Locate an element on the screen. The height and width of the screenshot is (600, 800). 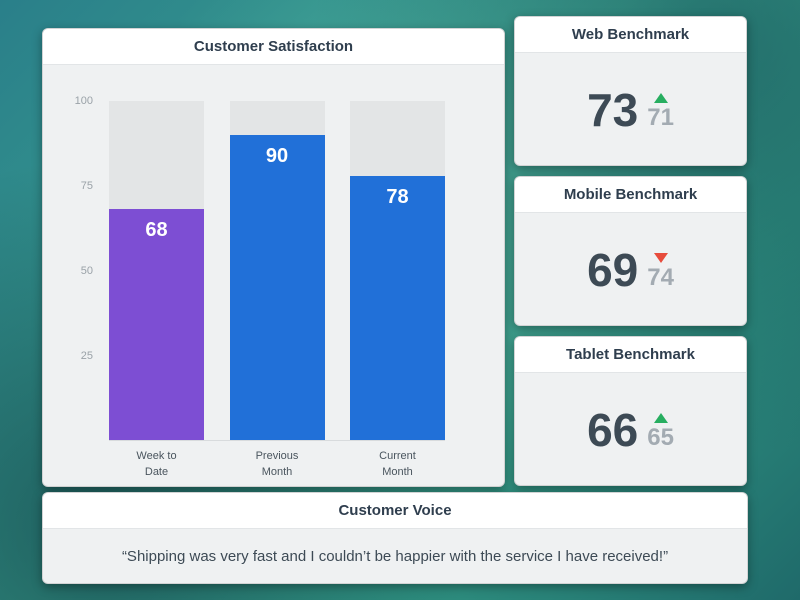
benchmark-value: 66 is located at coordinates (613, 429).